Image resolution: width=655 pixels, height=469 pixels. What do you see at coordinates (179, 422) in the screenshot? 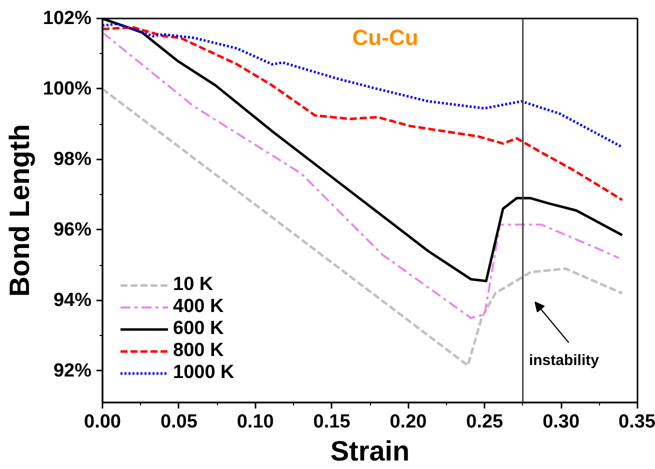
I see `x-tick-label: 0.05` at bounding box center [179, 422].